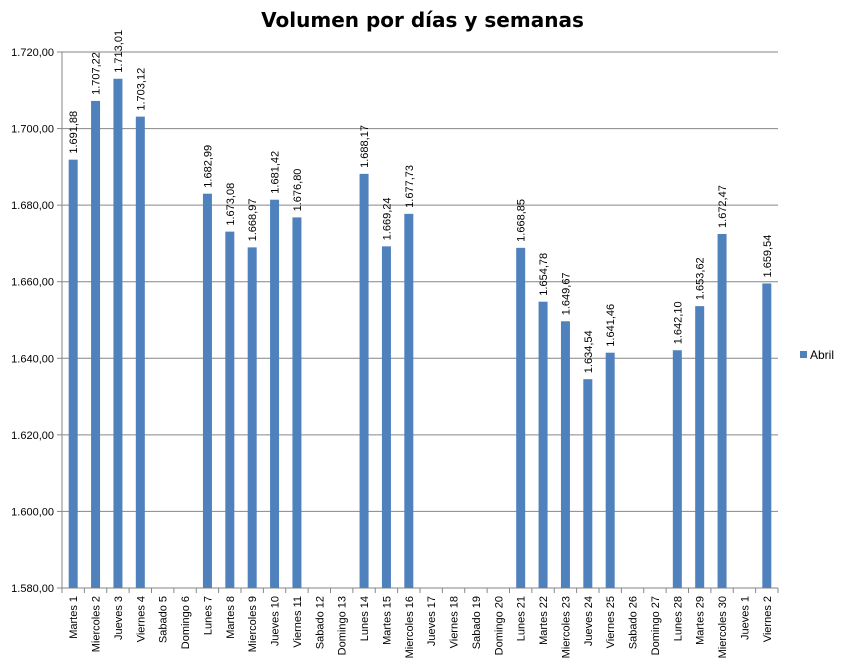  I want to click on x-tick-label: Domingo 13, so click(343, 625).